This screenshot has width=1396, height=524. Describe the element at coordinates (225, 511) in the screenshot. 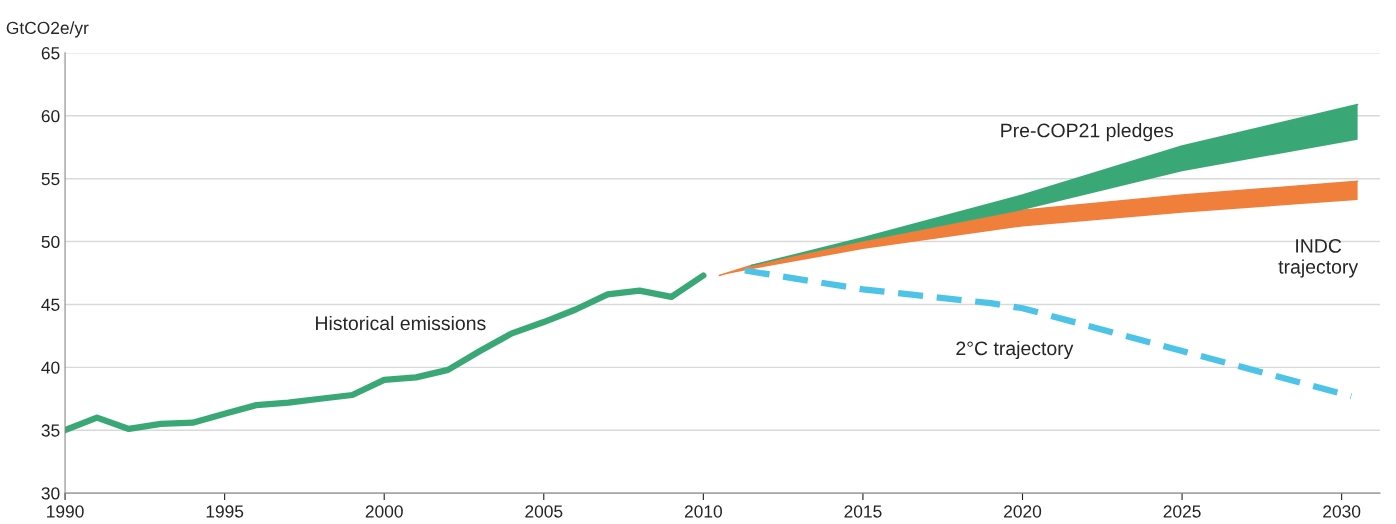

I see `x-tick-label: 1995` at that location.